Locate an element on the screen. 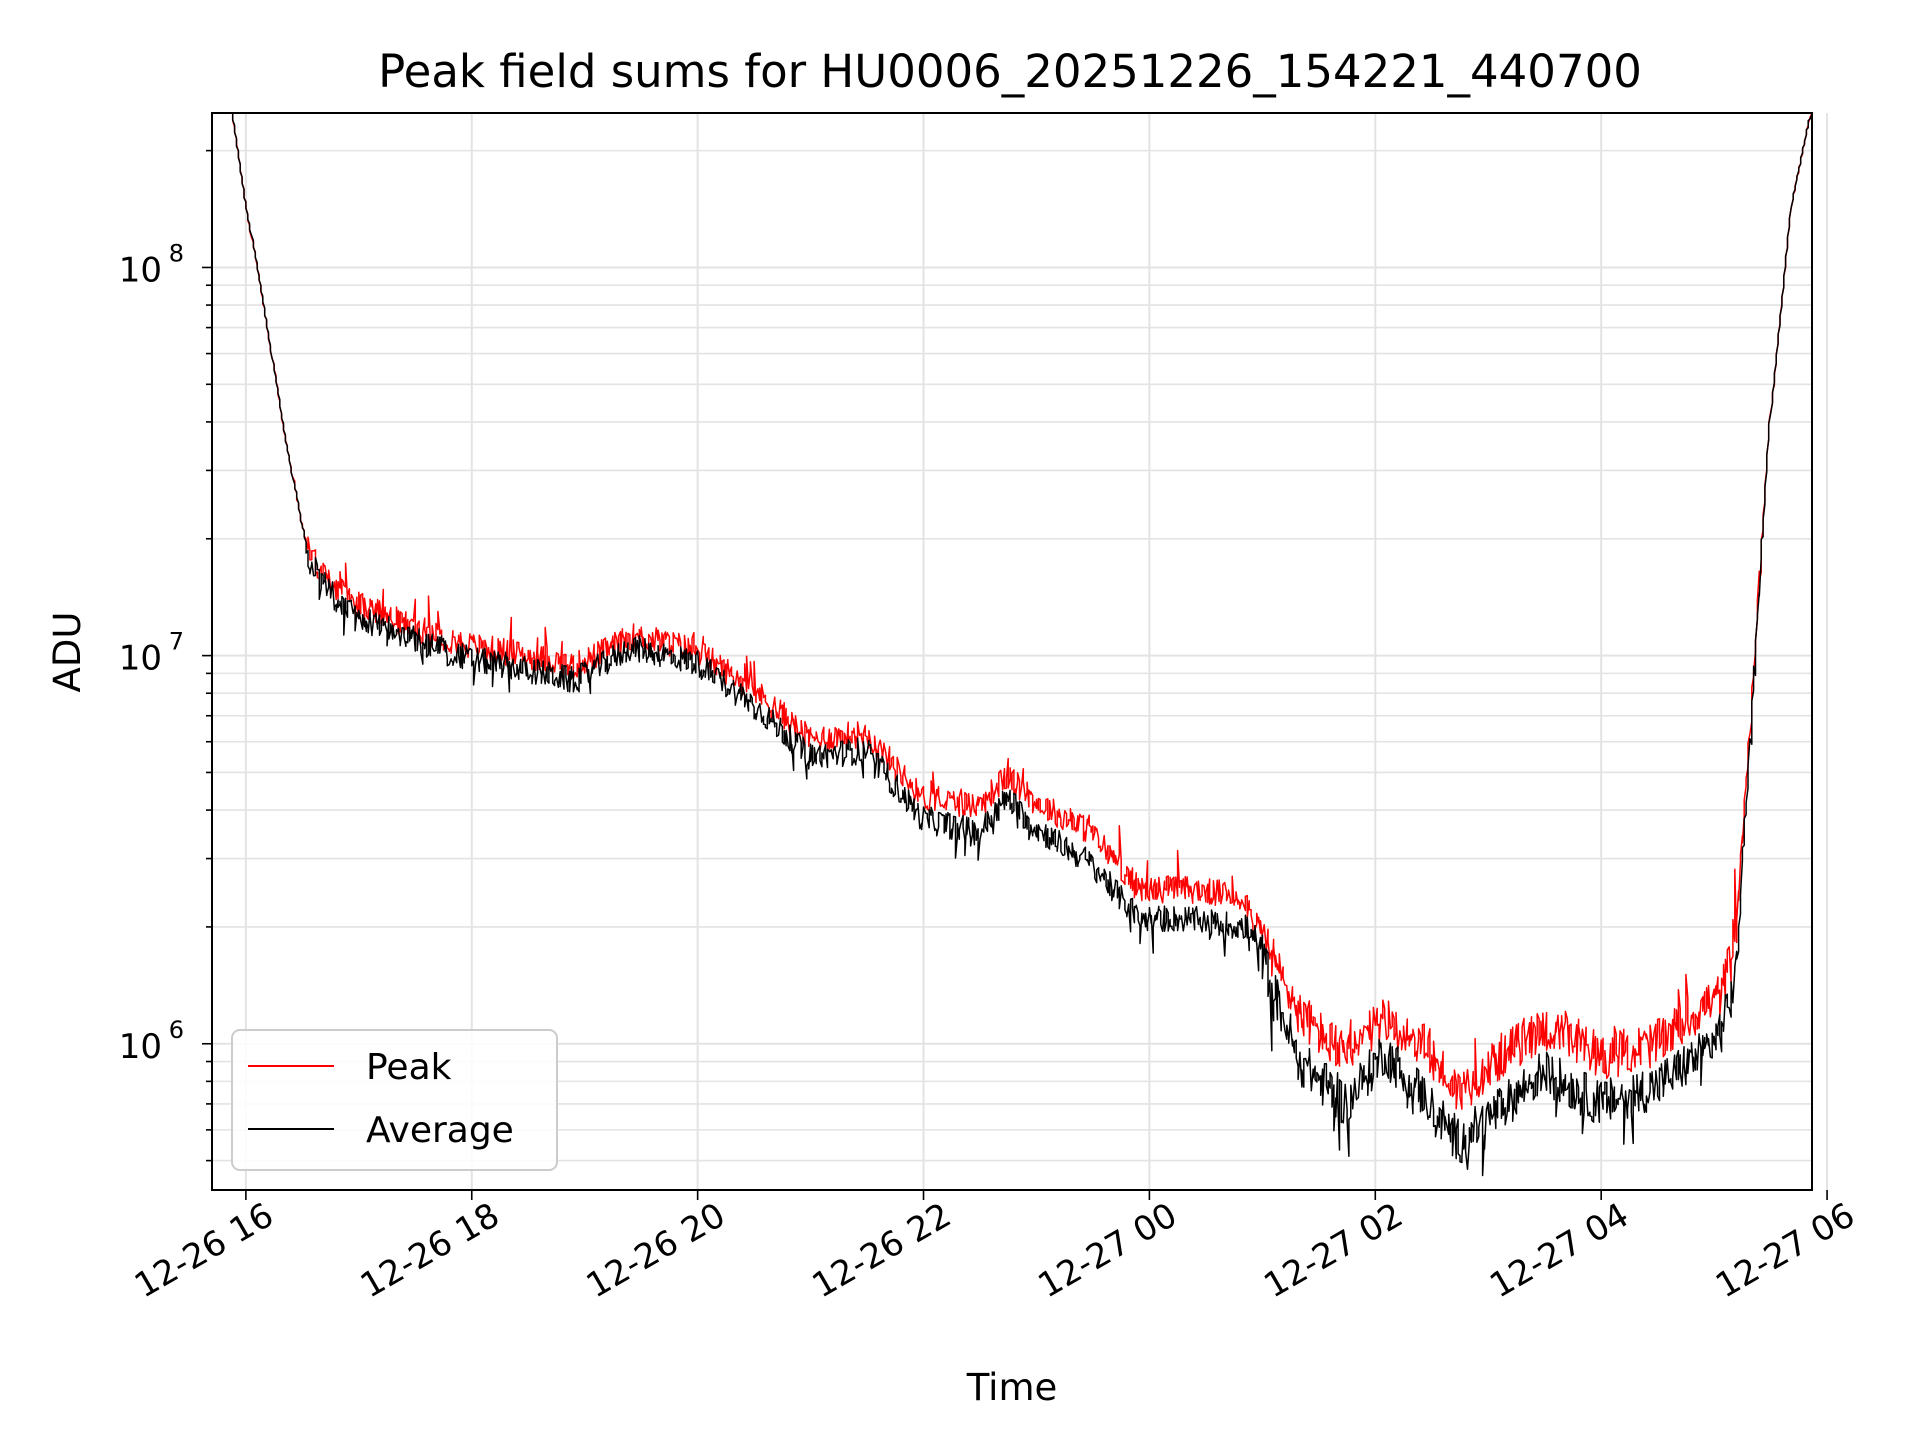 The image size is (1920, 1440). legend-label-peak: Peak is located at coordinates (409, 1067).